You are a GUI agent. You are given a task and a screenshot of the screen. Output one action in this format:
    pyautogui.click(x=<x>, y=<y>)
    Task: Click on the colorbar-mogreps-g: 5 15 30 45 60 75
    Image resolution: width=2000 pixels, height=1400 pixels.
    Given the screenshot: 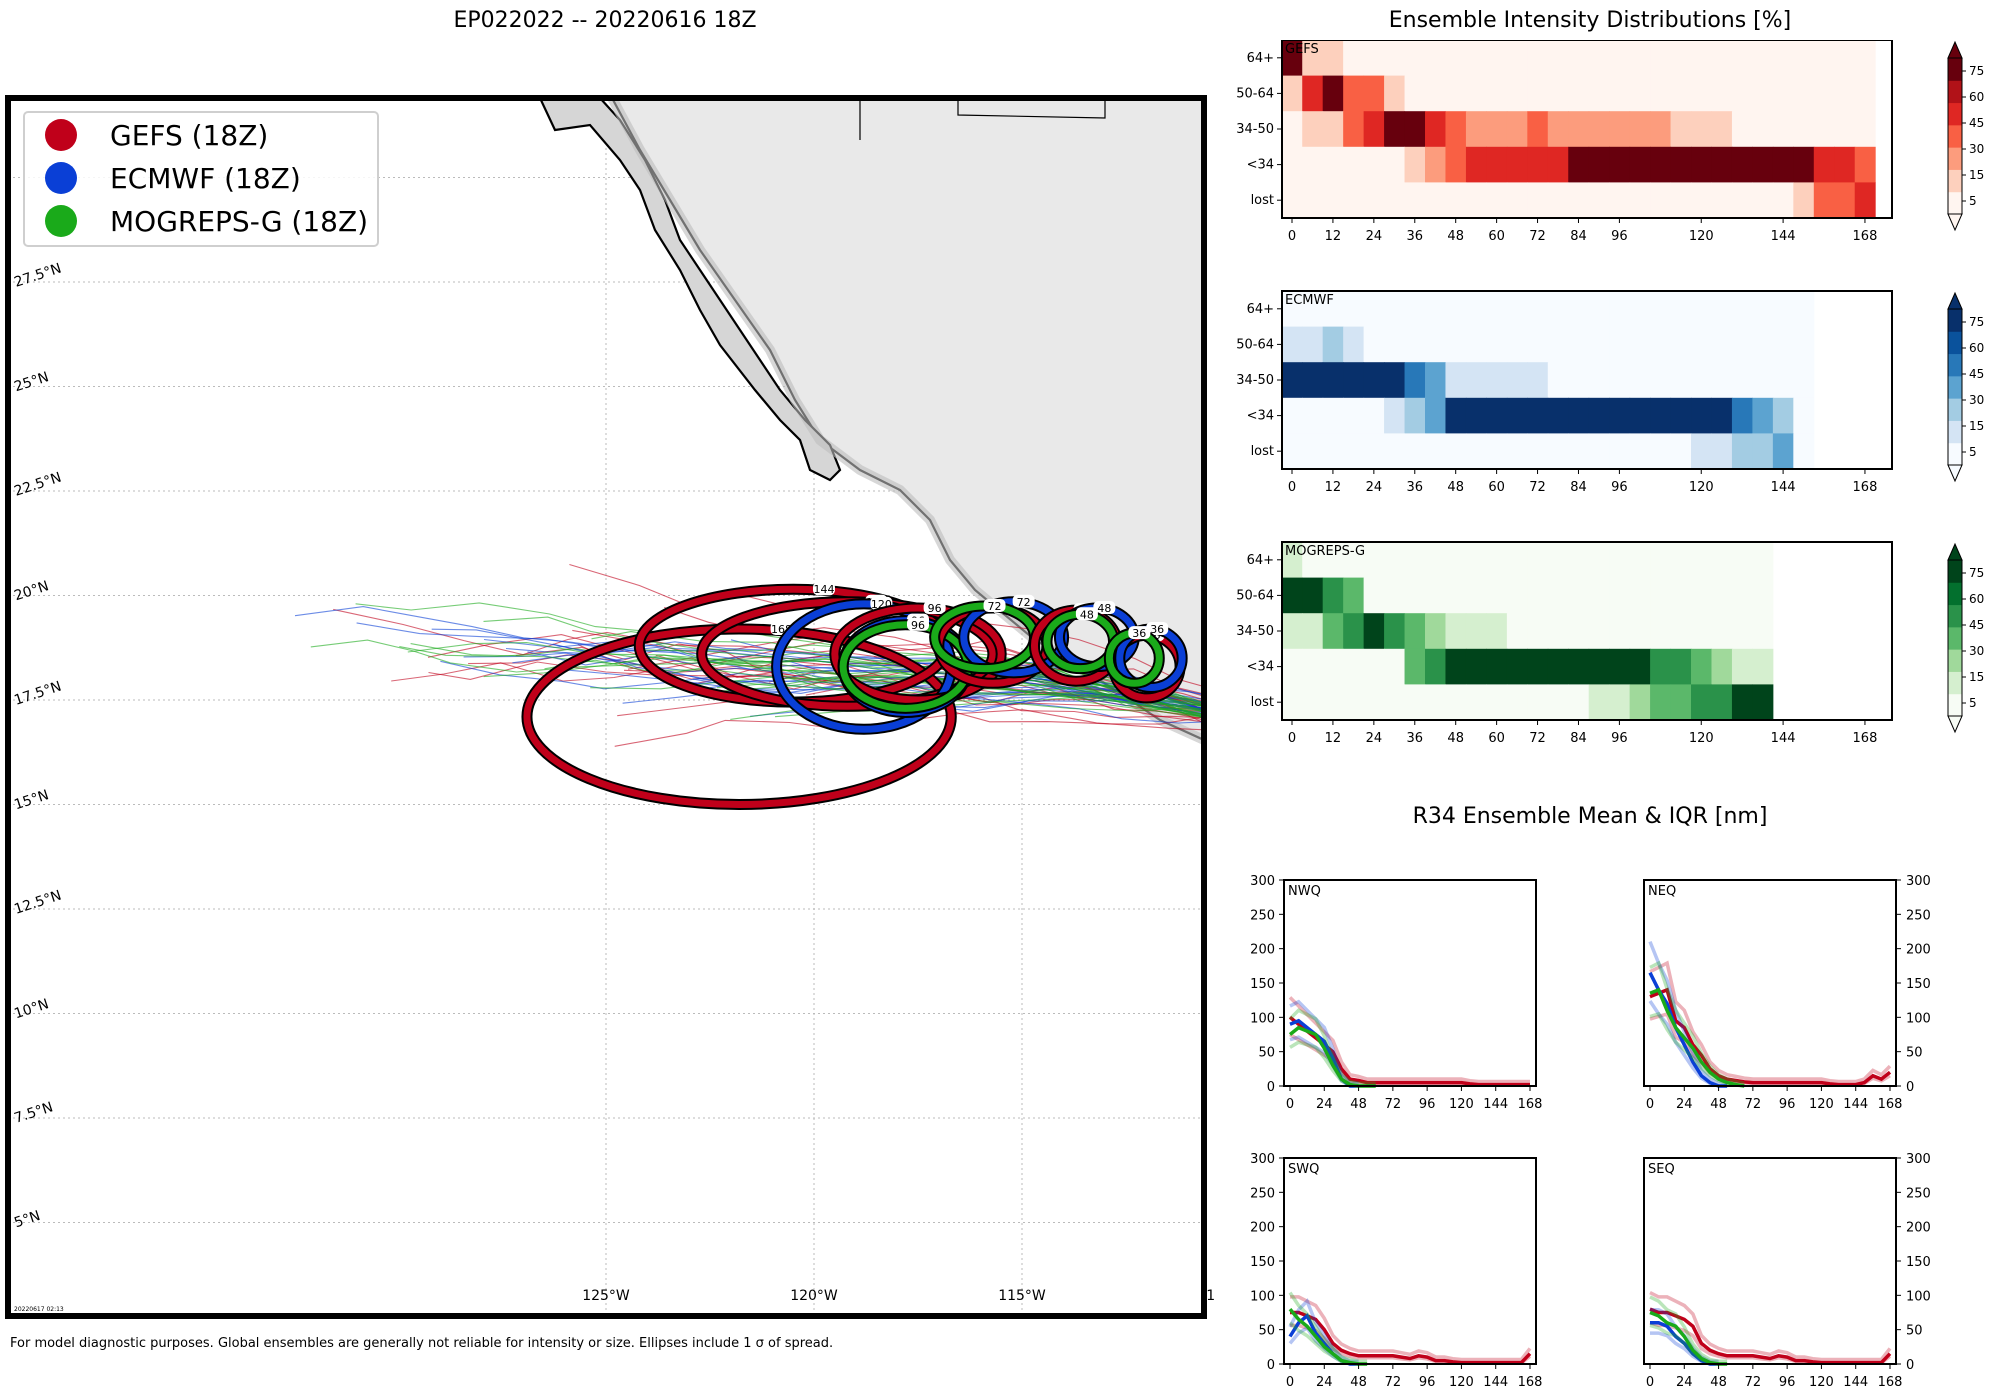 What is the action you would take?
    pyautogui.click(x=1965, y=638)
    